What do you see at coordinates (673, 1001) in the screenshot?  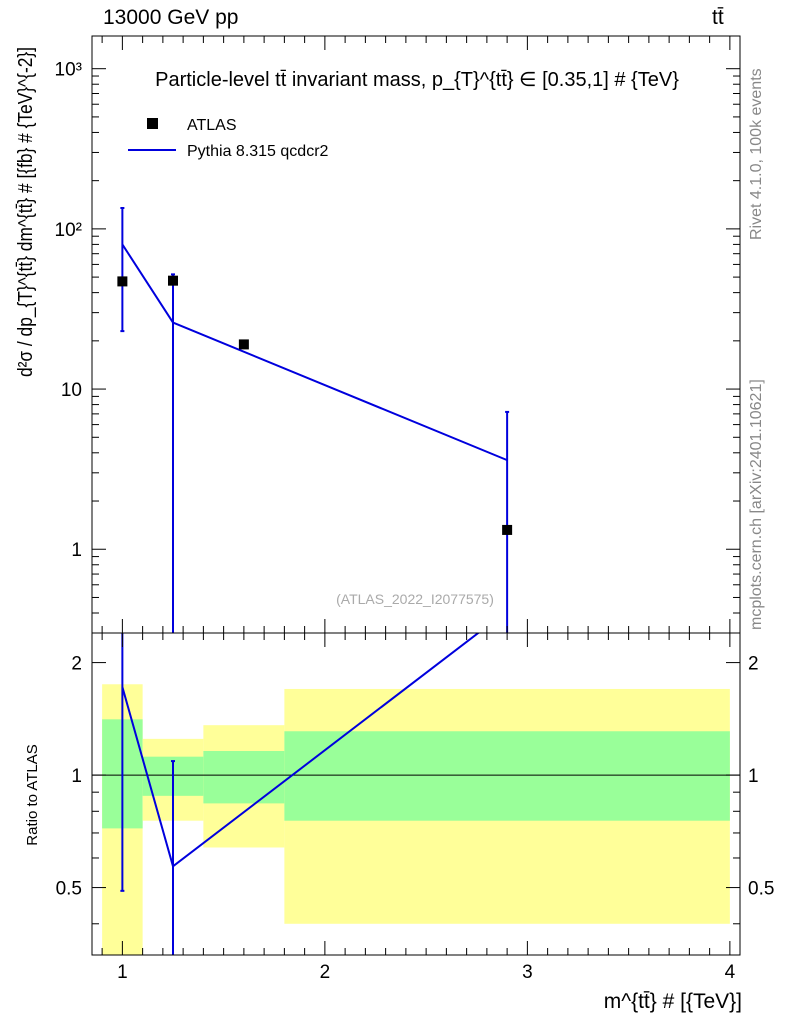 I see `x-axis-label: m^{tt̄} # [{TeV}]` at bounding box center [673, 1001].